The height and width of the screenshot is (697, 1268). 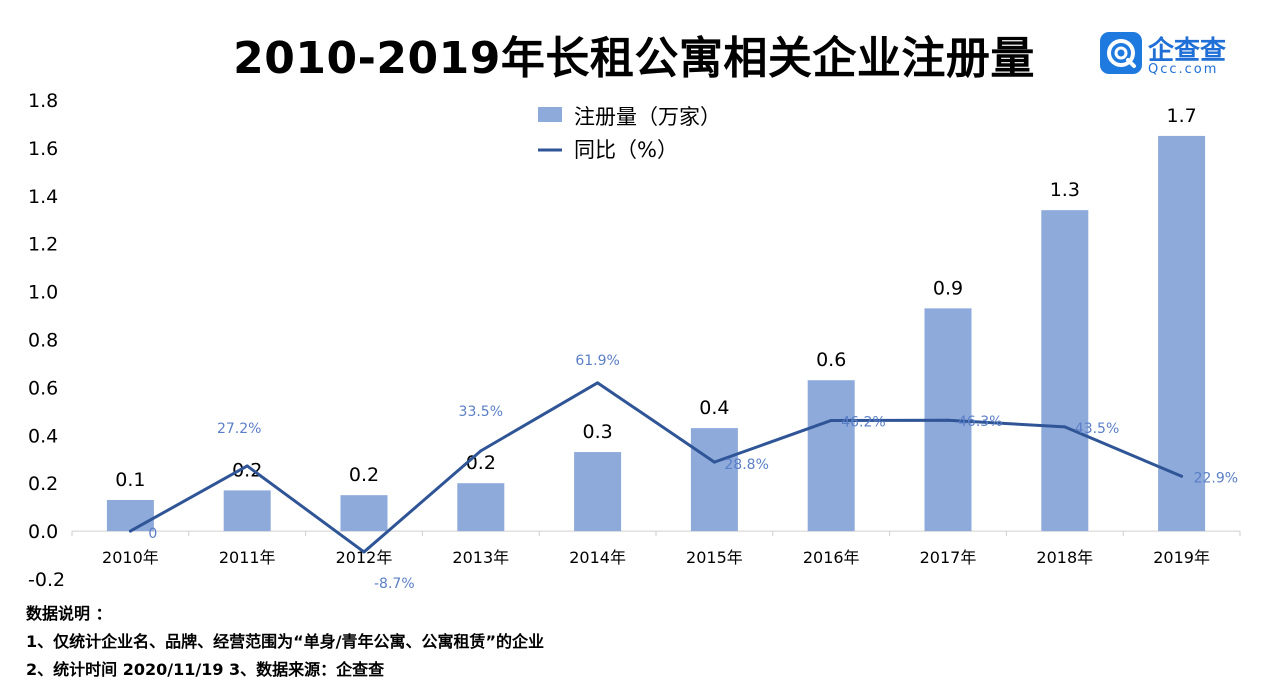 I want to click on notes-line-1: 1、仅统计企业名、品牌、经营范围为“单身/青年公寓、公寓租赁”的企业, so click(x=285, y=641).